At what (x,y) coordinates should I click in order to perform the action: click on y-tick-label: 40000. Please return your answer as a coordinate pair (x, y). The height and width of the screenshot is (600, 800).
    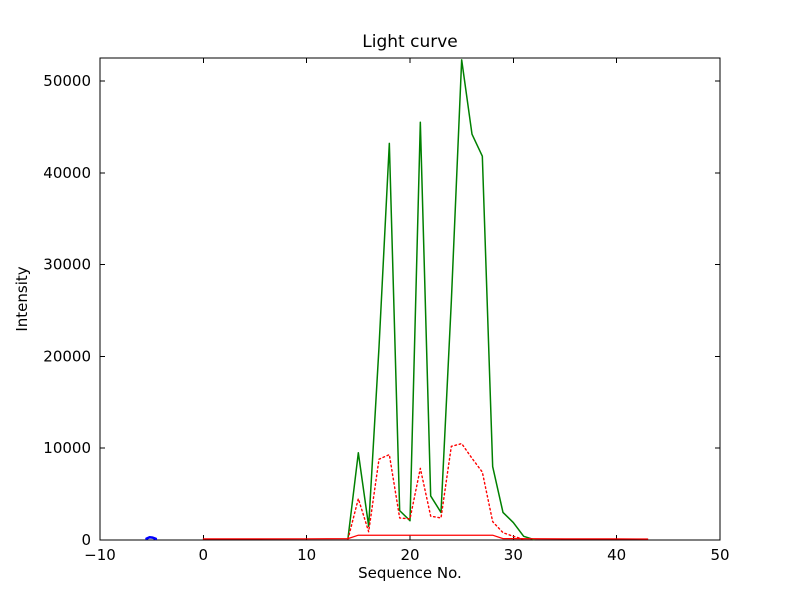
    Looking at the image, I should click on (67, 173).